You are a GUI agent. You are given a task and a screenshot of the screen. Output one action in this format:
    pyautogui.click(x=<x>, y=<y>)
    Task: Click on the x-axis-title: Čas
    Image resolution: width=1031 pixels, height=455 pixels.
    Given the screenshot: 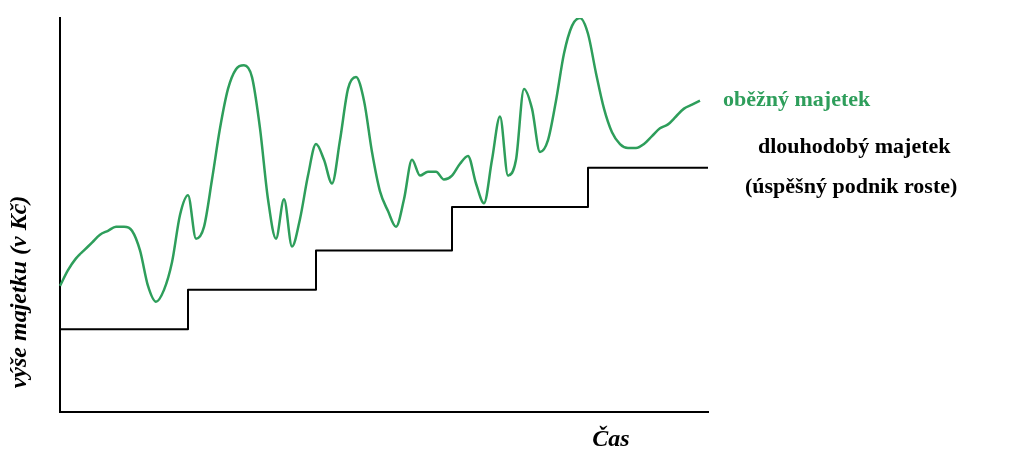 What is the action you would take?
    pyautogui.click(x=611, y=438)
    